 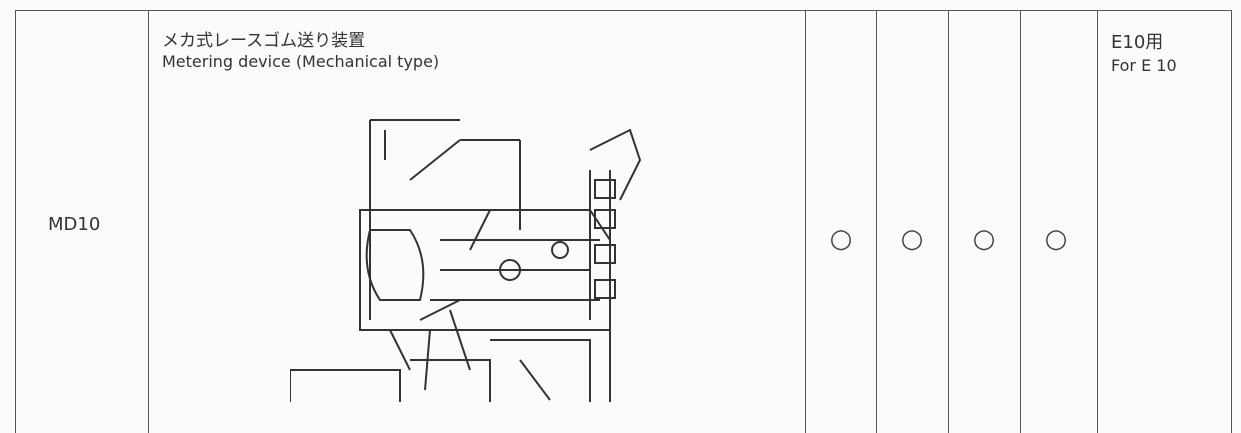 I want to click on note-en: For E 10, so click(x=1144, y=65).